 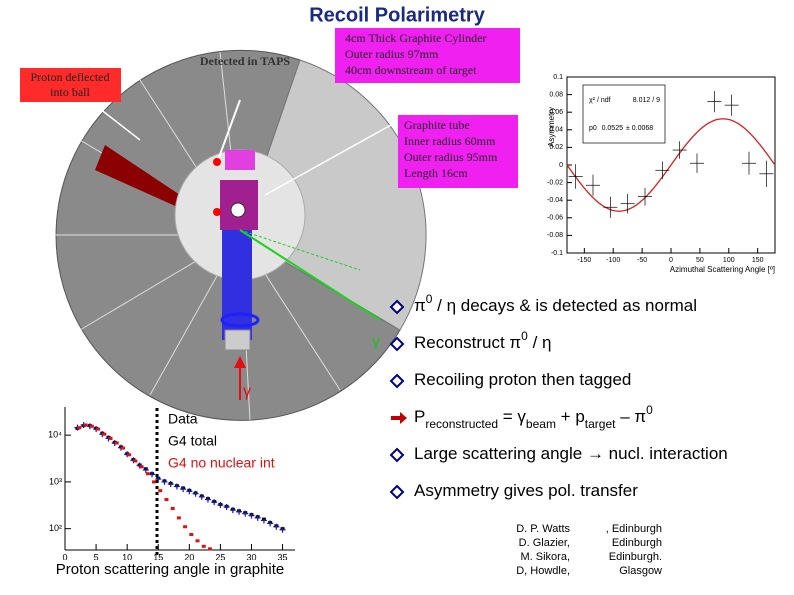 I want to click on author-name: D. Glazier,, so click(x=544, y=543).